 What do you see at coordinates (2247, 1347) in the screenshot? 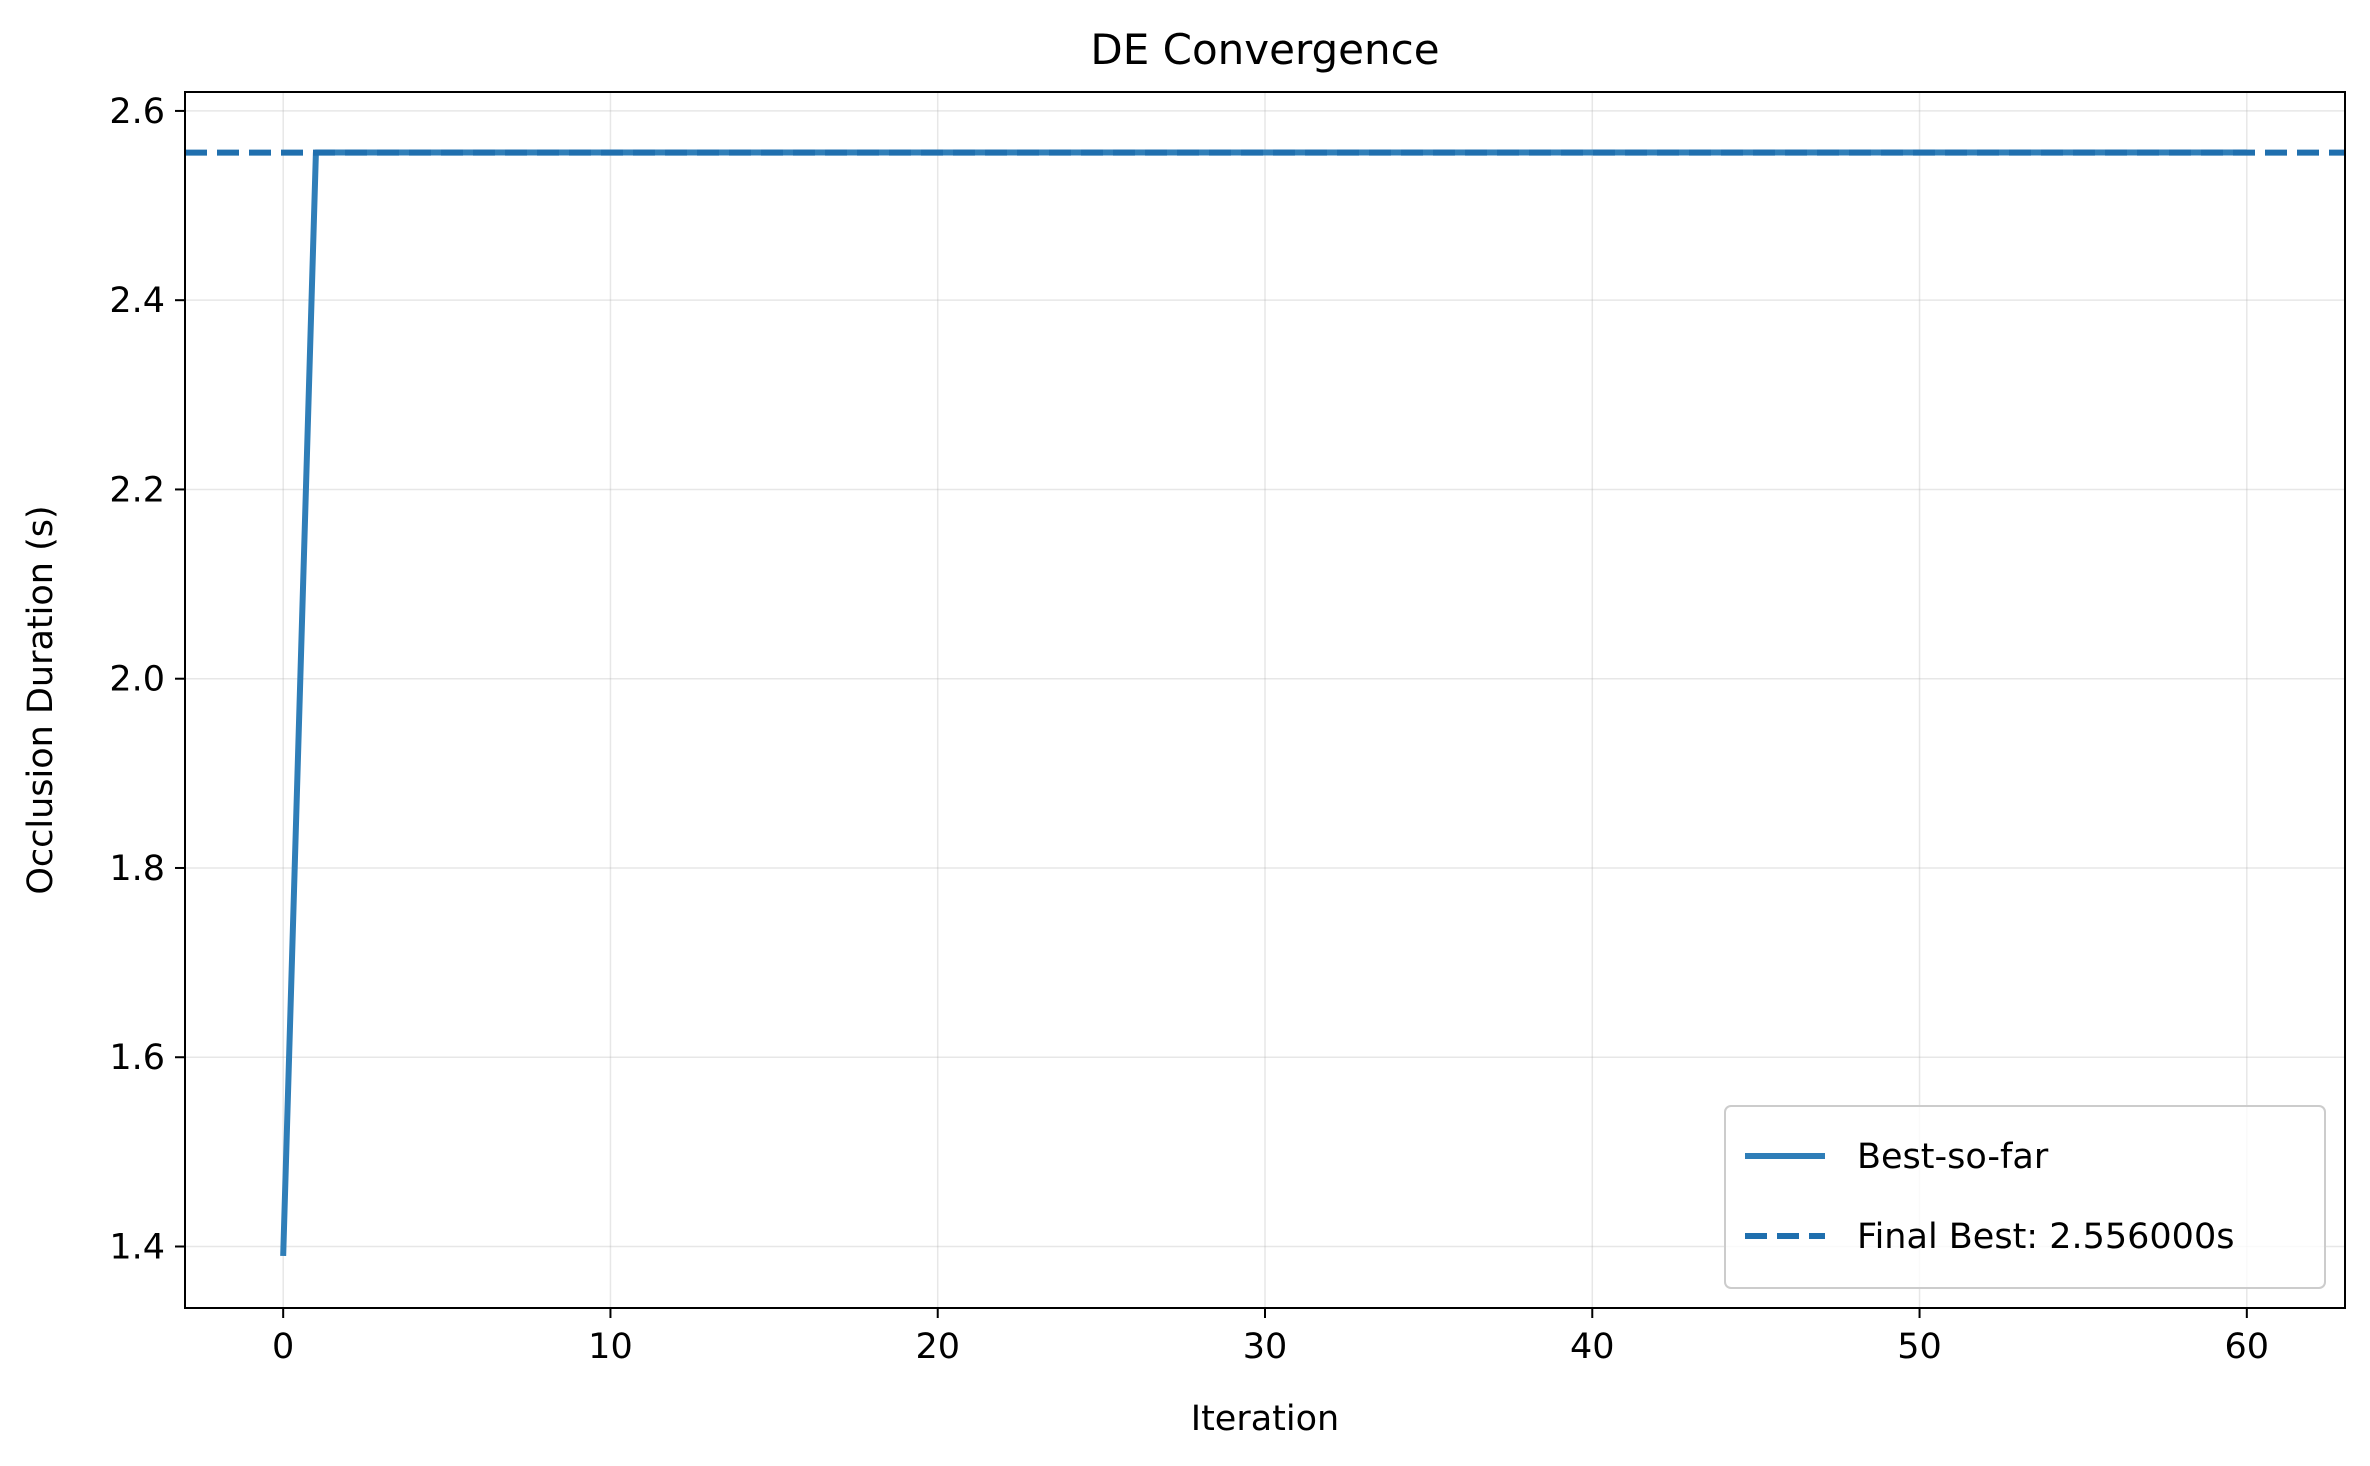
I see `x-tick-label: 60` at bounding box center [2247, 1347].